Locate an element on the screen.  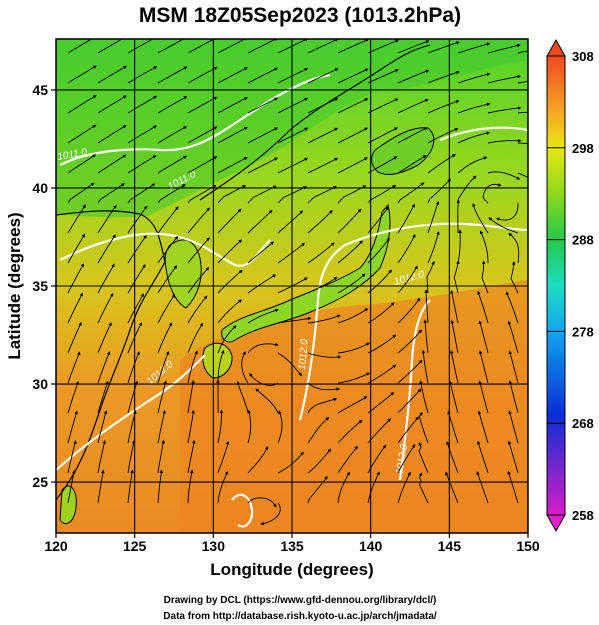
y-tick-label: 35 is located at coordinates (40, 286).